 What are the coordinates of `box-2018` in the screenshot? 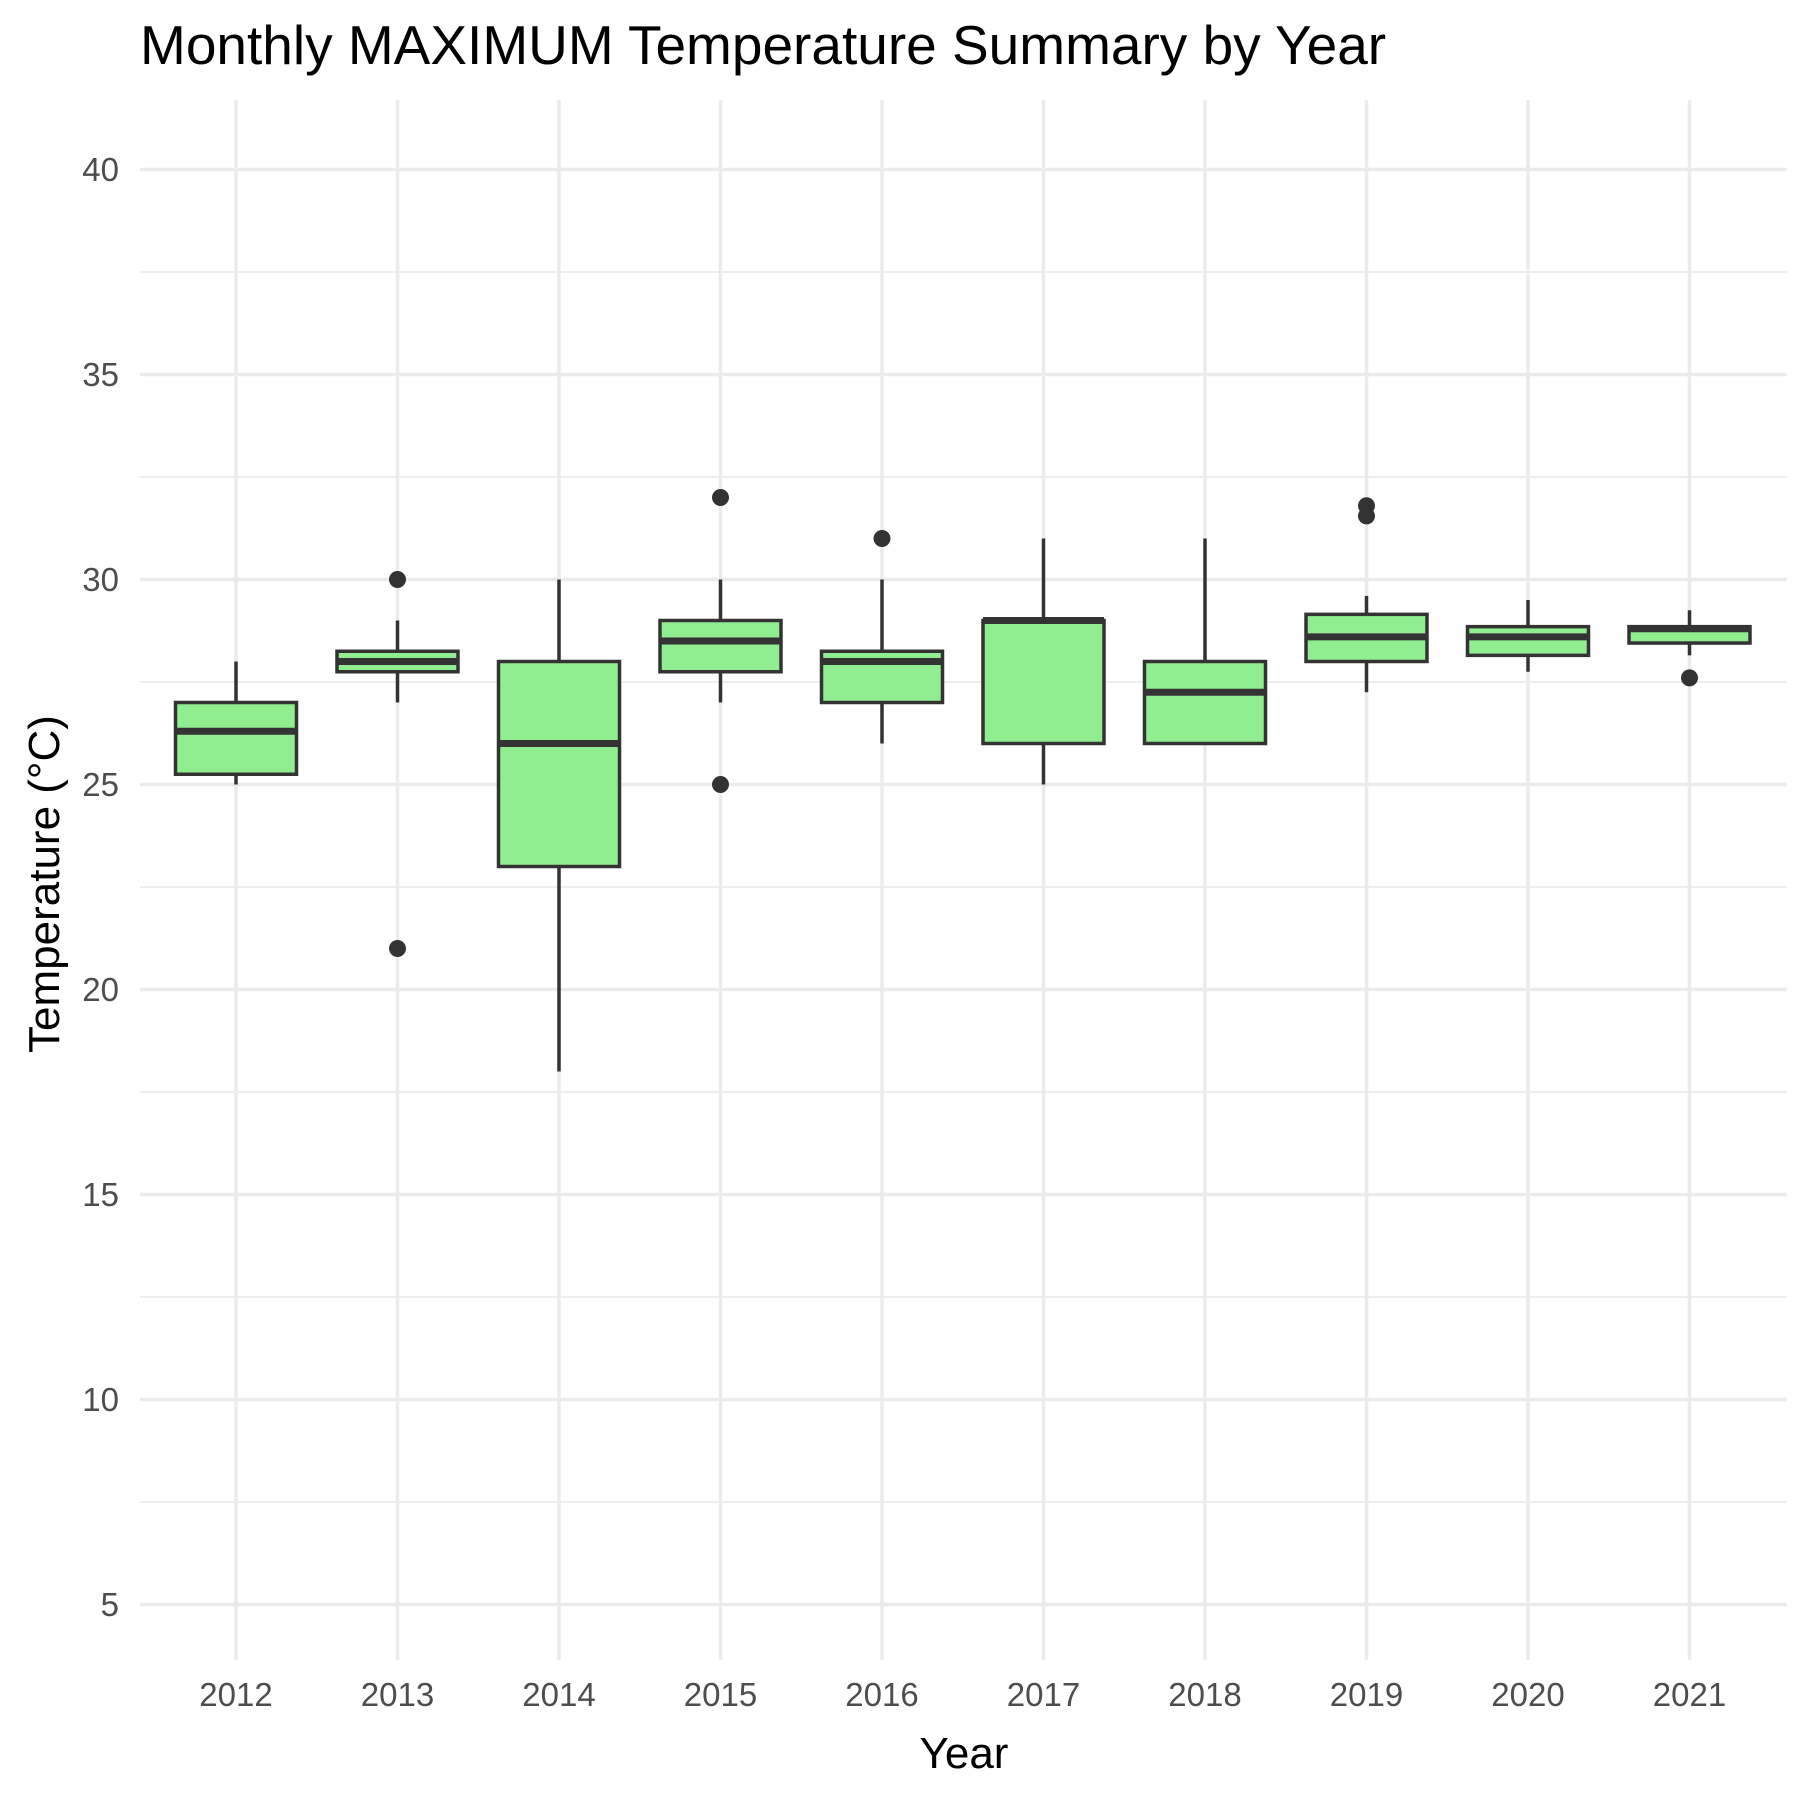 It's located at (1205, 642).